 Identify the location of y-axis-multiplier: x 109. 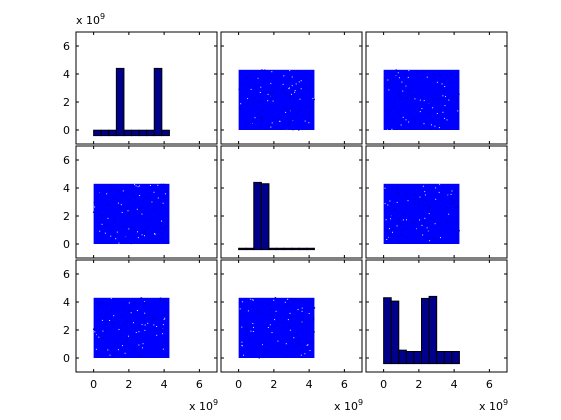
(90, 19).